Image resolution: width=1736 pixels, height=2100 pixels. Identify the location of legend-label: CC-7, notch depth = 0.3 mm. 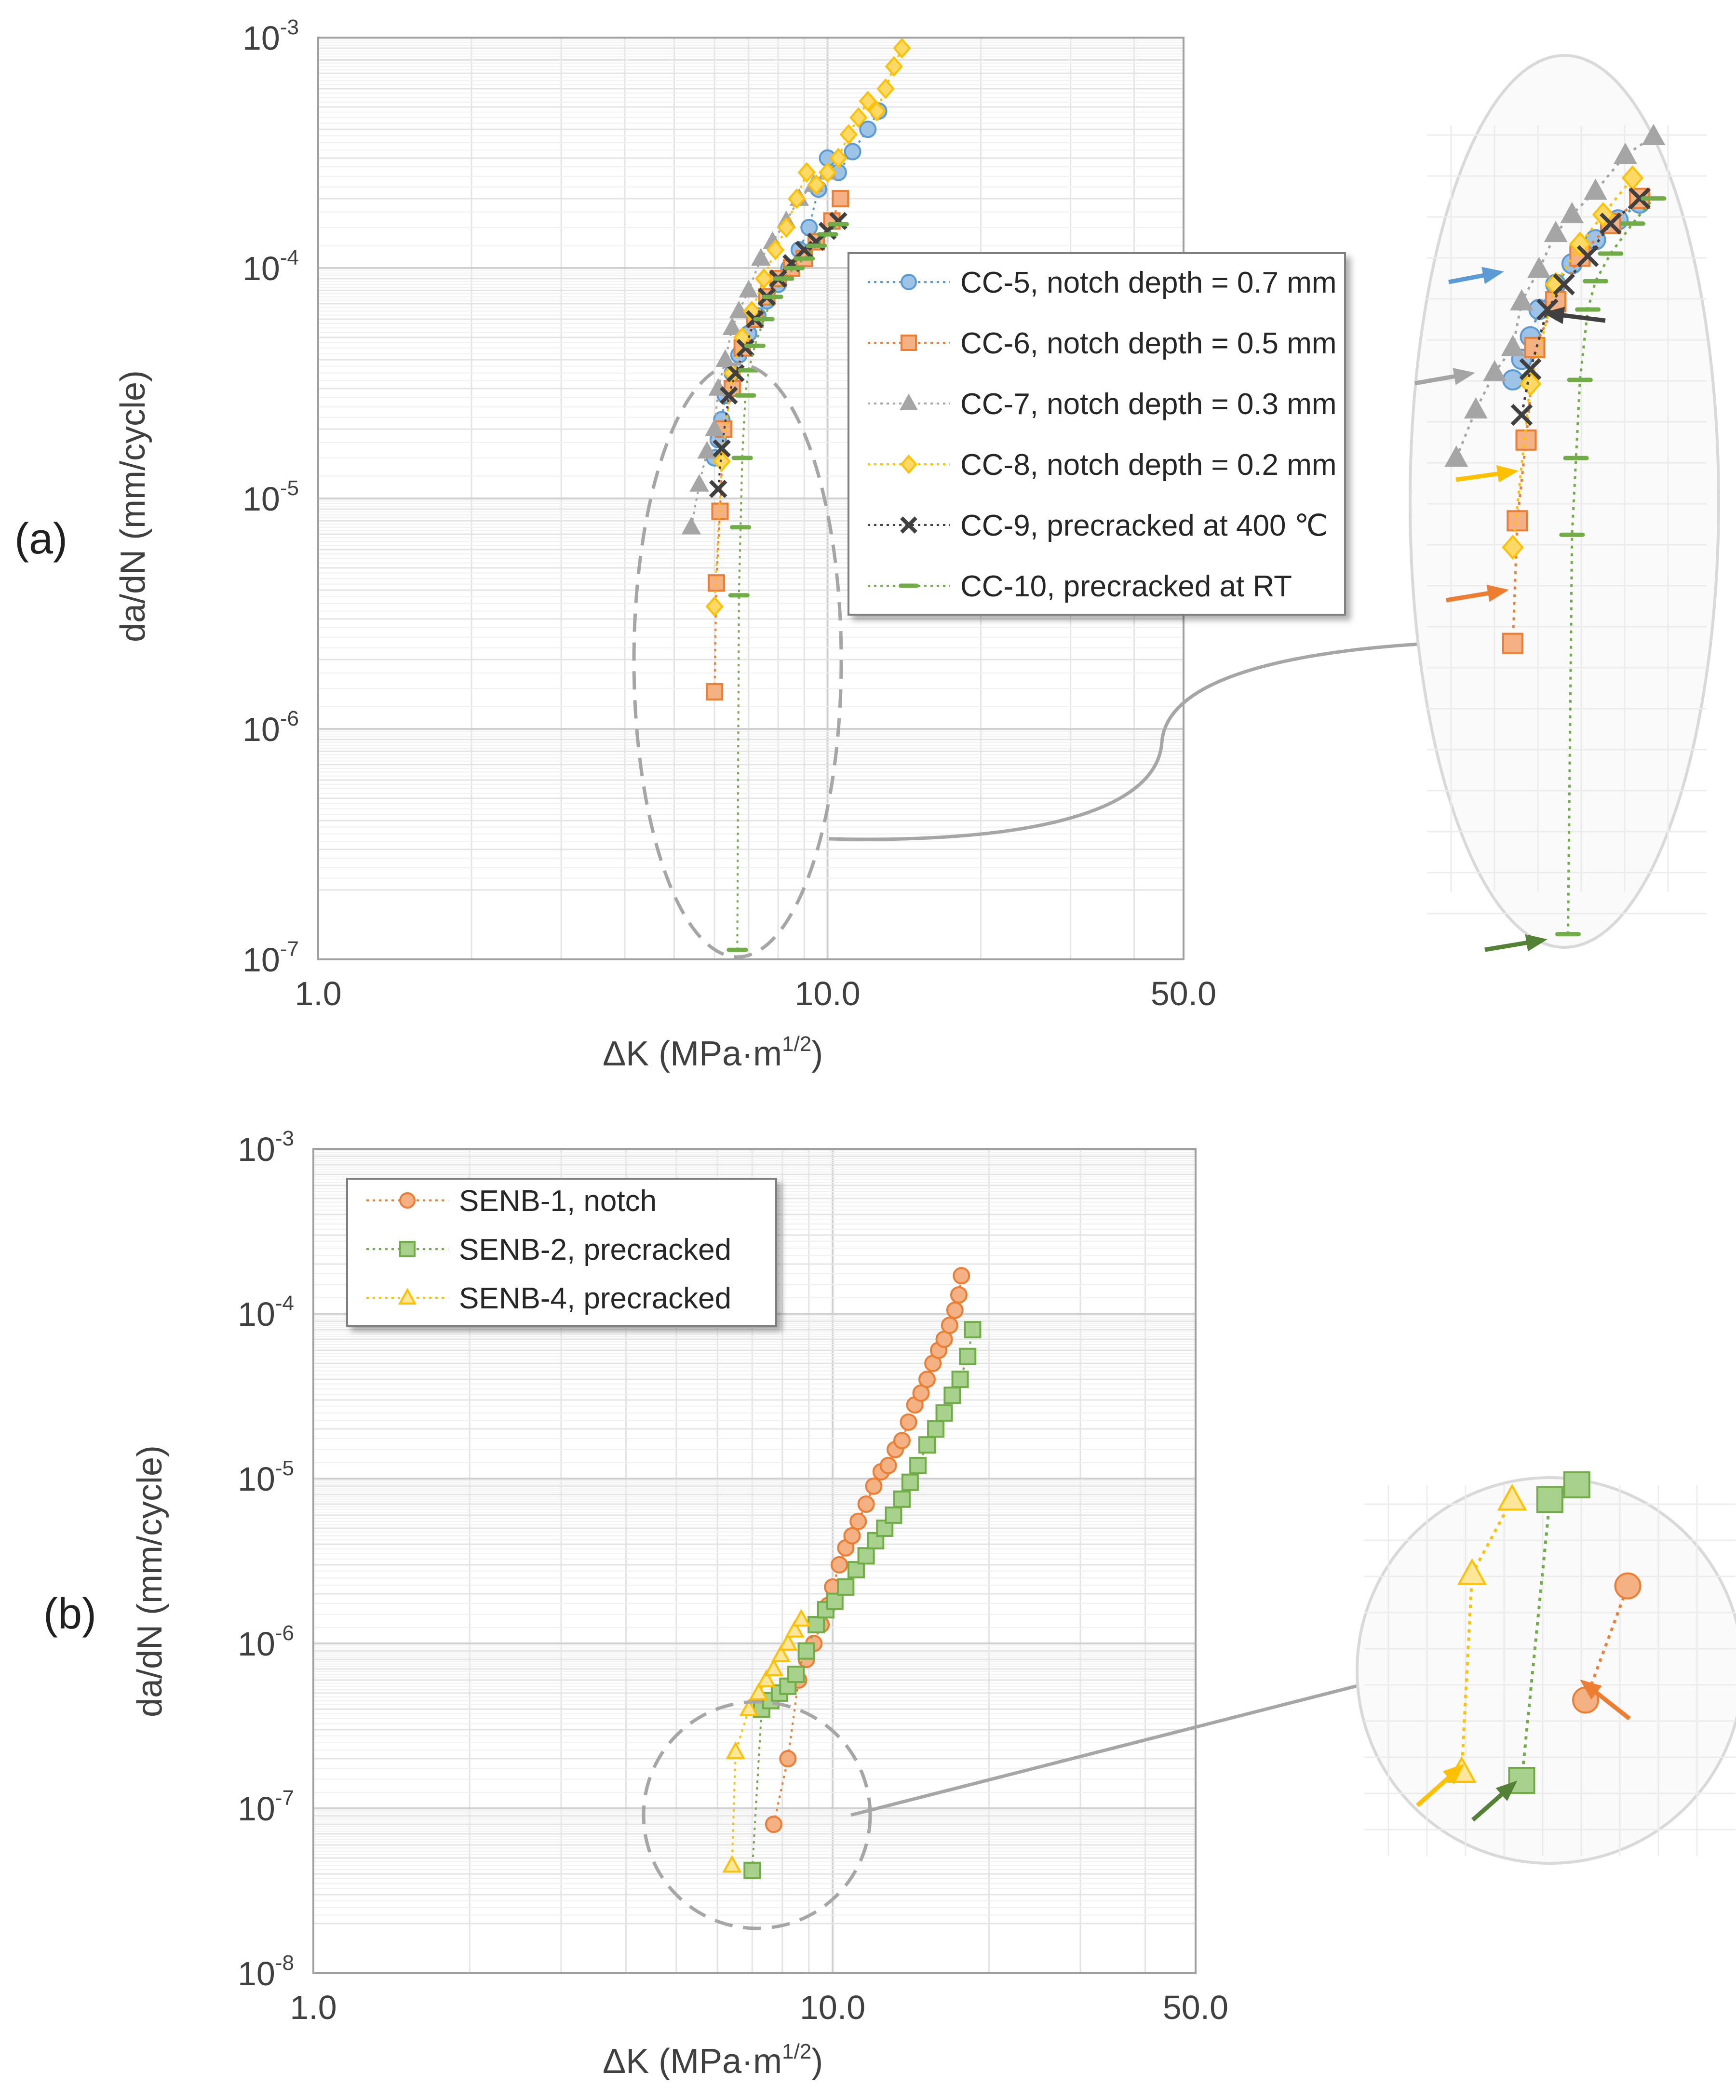
(1148, 404).